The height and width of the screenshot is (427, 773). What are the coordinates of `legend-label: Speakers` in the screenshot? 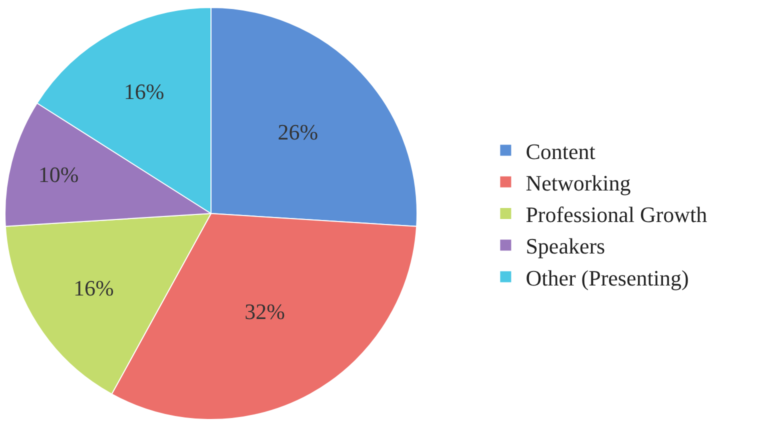 It's located at (566, 246).